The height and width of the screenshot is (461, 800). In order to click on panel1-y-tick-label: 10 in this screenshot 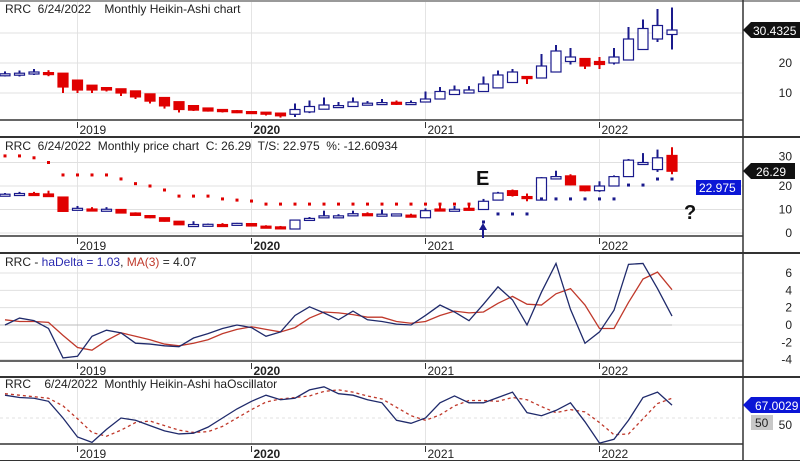, I will do `click(786, 93)`.